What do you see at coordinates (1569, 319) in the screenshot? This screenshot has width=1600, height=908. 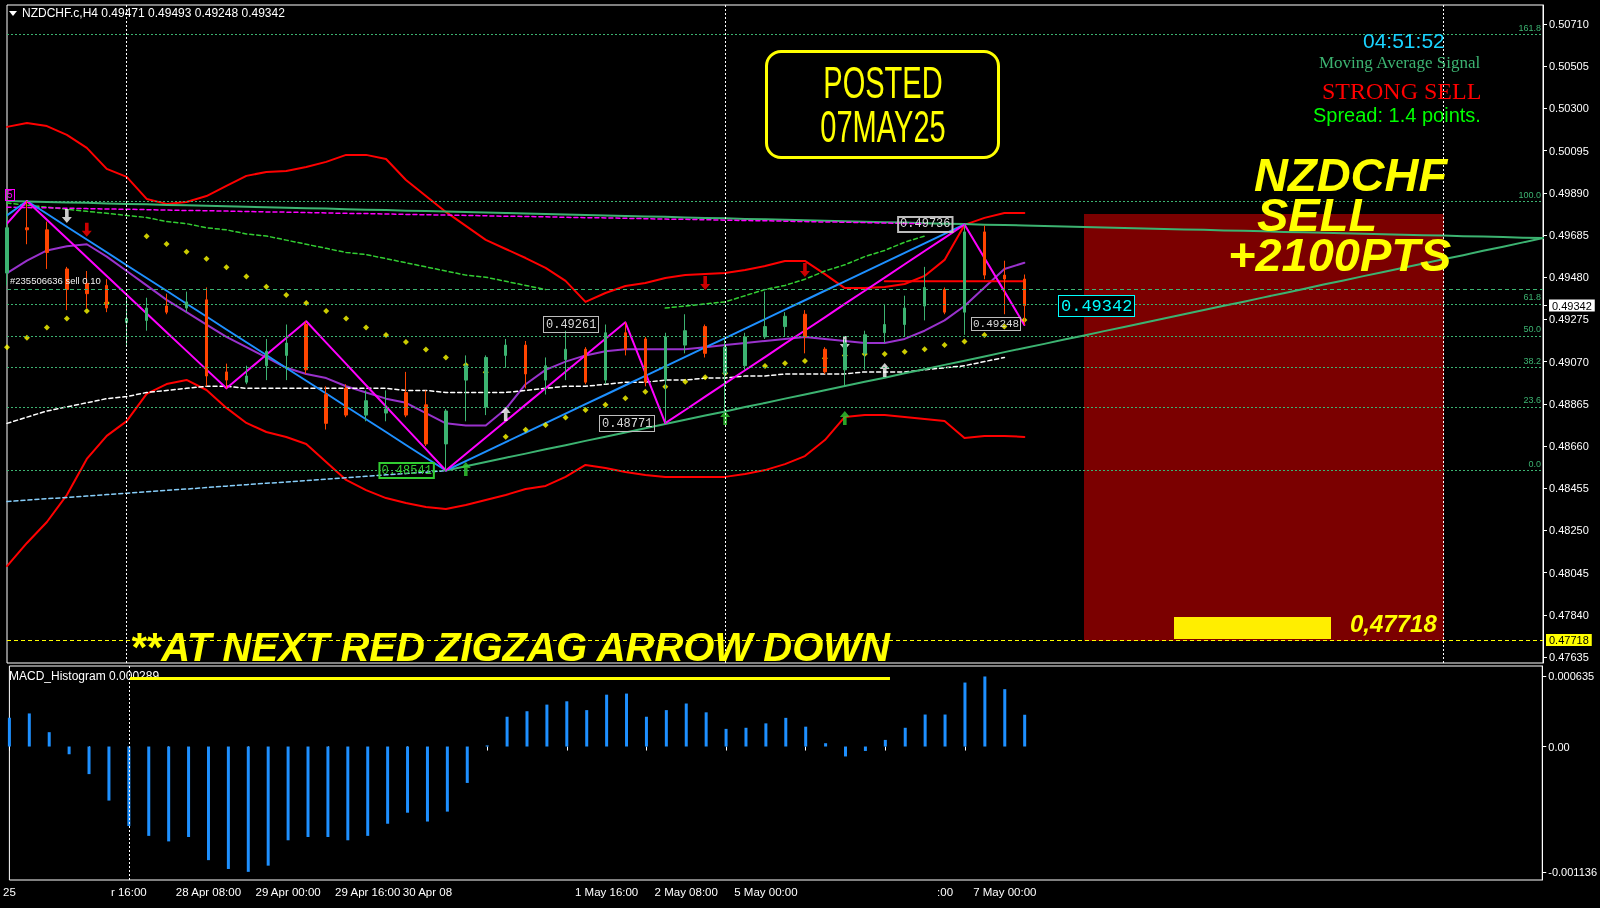 I see `y-tick-label: 0.49275` at bounding box center [1569, 319].